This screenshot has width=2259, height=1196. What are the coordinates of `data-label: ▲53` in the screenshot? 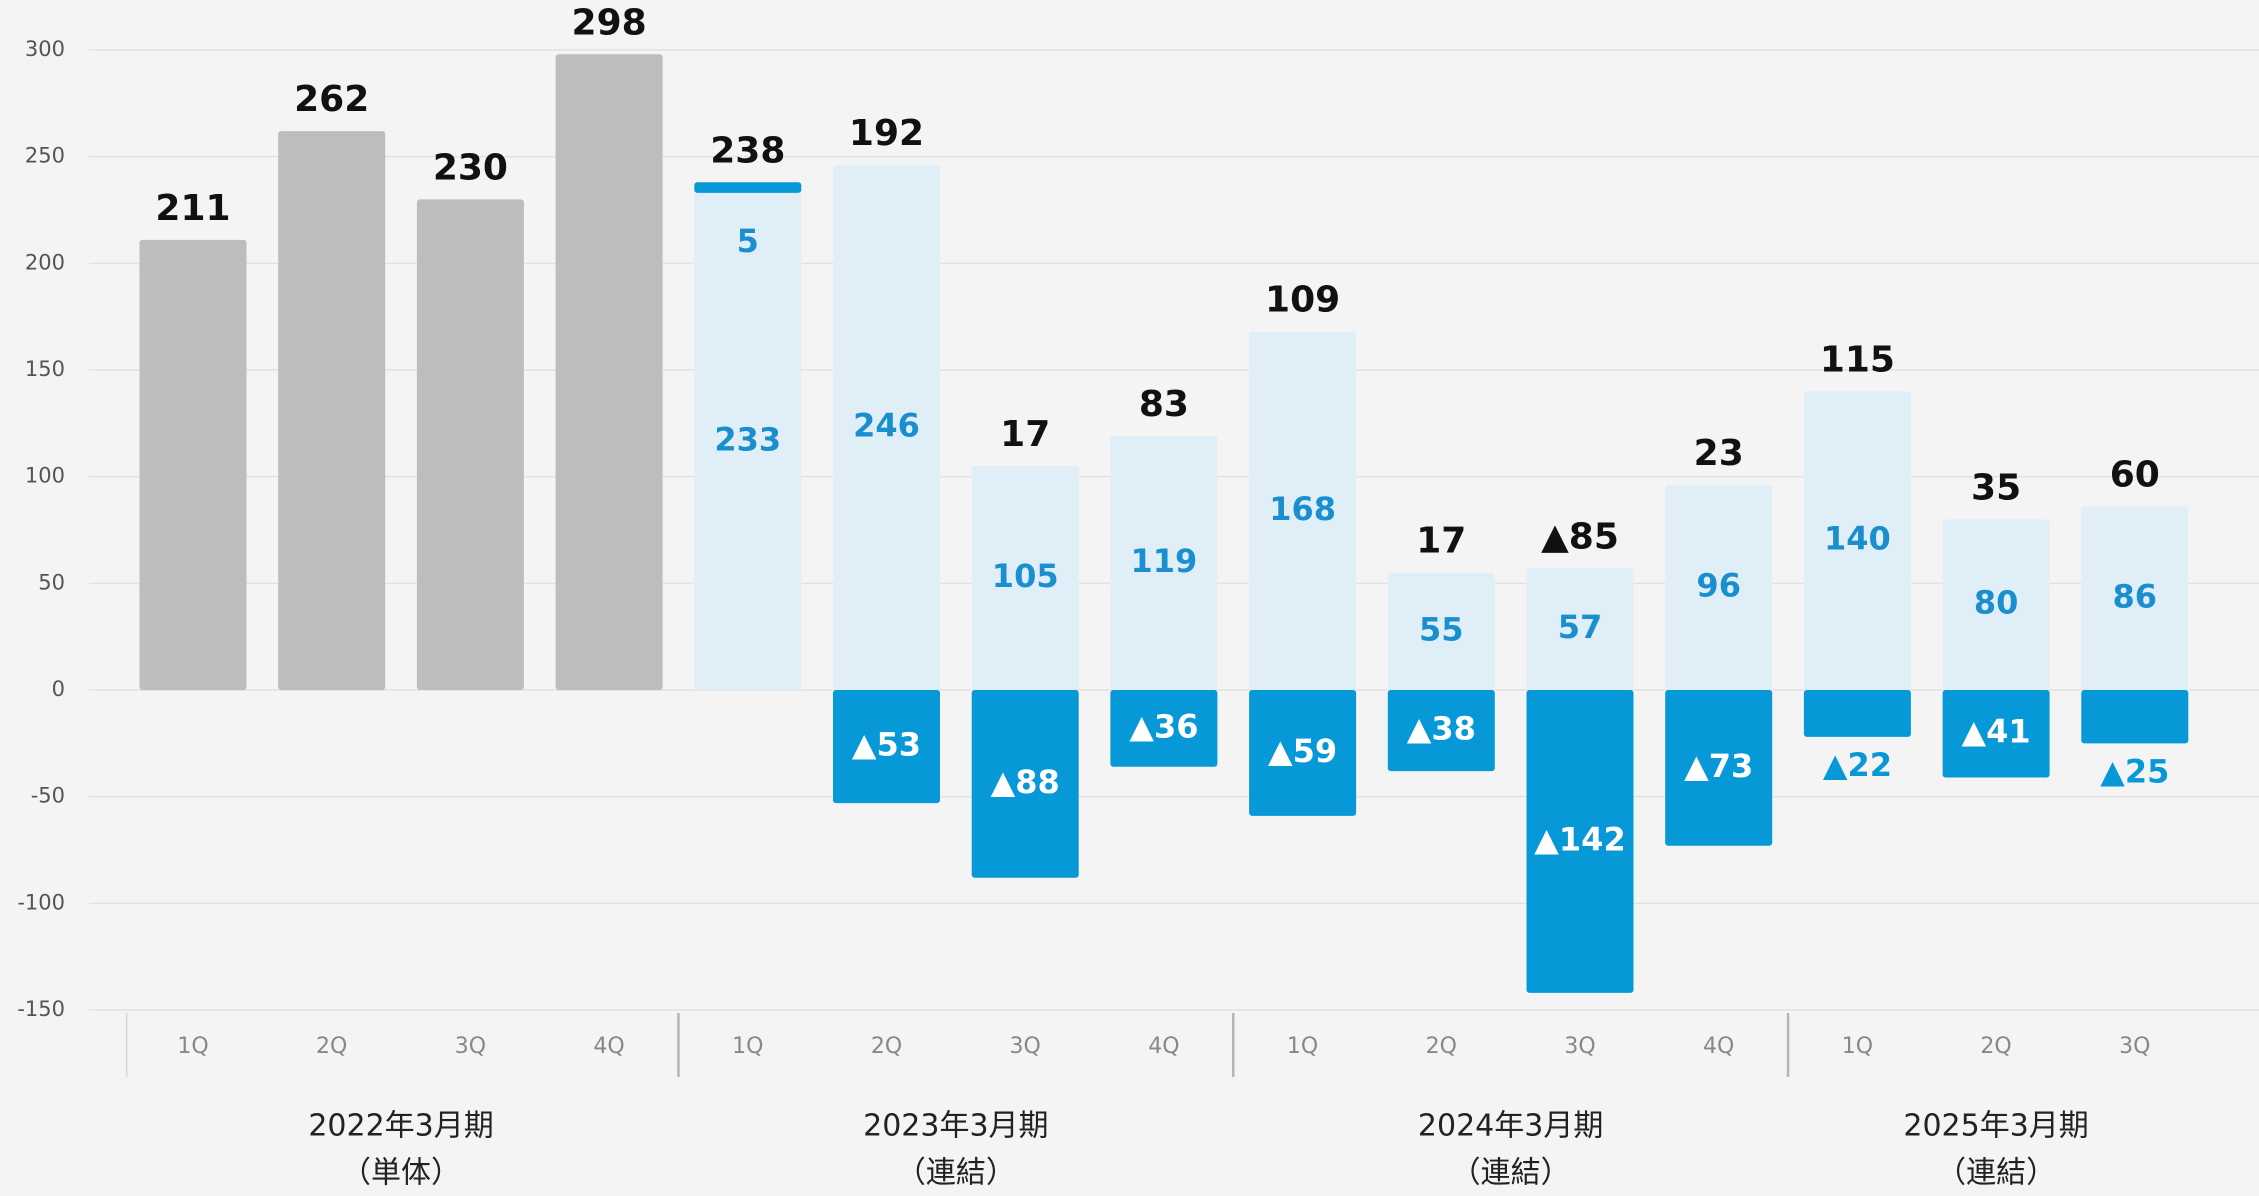 It's located at (886, 745).